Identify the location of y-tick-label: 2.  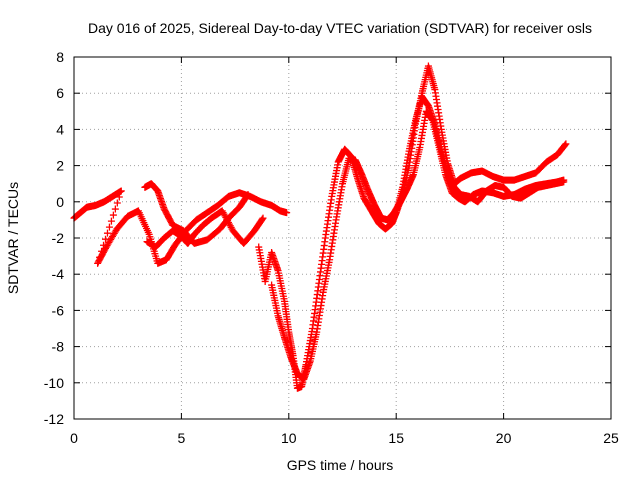
(60, 166).